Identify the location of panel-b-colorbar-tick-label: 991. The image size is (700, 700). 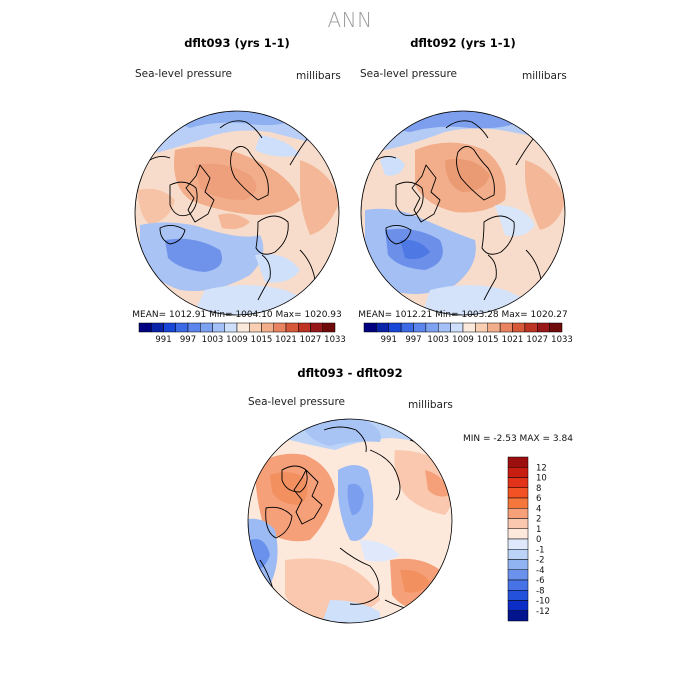
(389, 340).